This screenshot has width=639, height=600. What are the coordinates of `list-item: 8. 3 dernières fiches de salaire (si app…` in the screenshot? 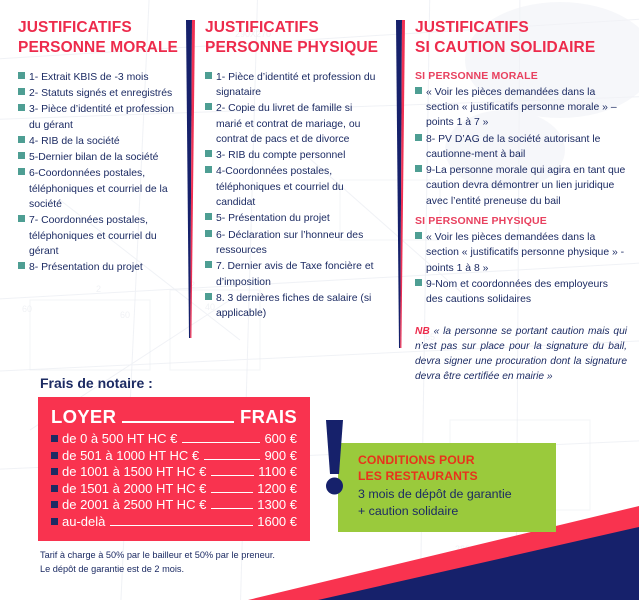 It's located at (292, 306).